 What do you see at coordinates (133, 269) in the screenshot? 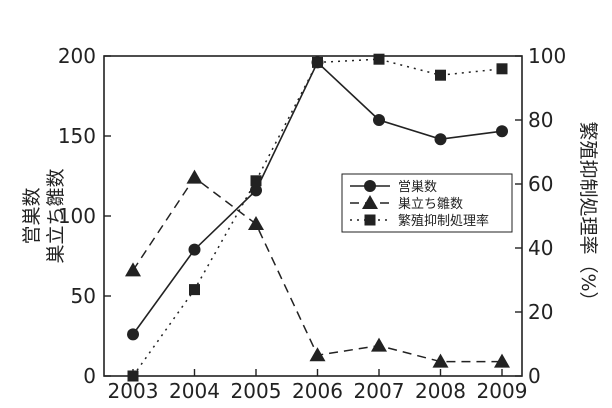
I see `series-2-point-2003` at bounding box center [133, 269].